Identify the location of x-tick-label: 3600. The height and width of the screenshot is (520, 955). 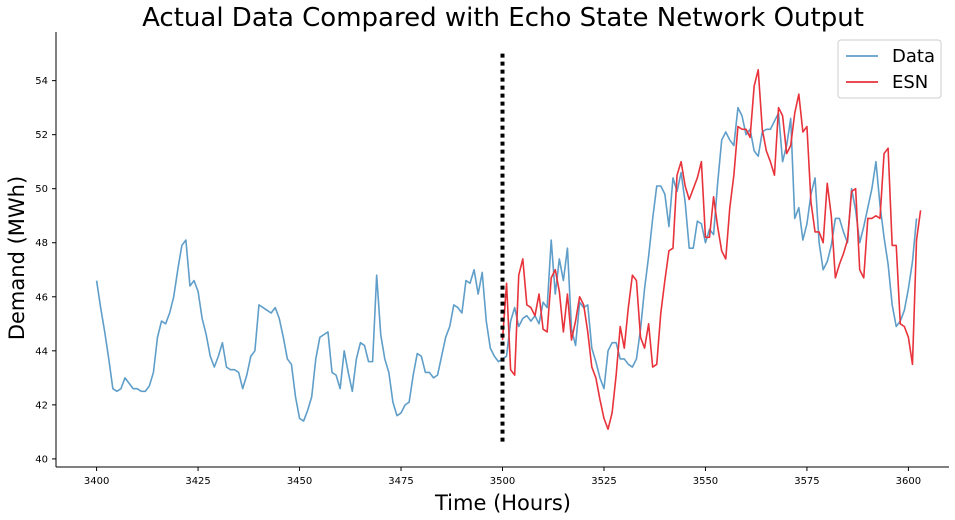
(908, 481).